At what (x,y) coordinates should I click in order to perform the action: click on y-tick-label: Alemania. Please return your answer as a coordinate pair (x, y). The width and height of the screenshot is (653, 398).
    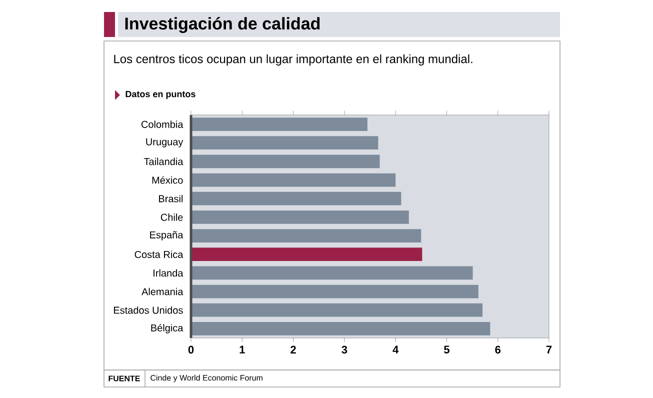
    Looking at the image, I should click on (163, 292).